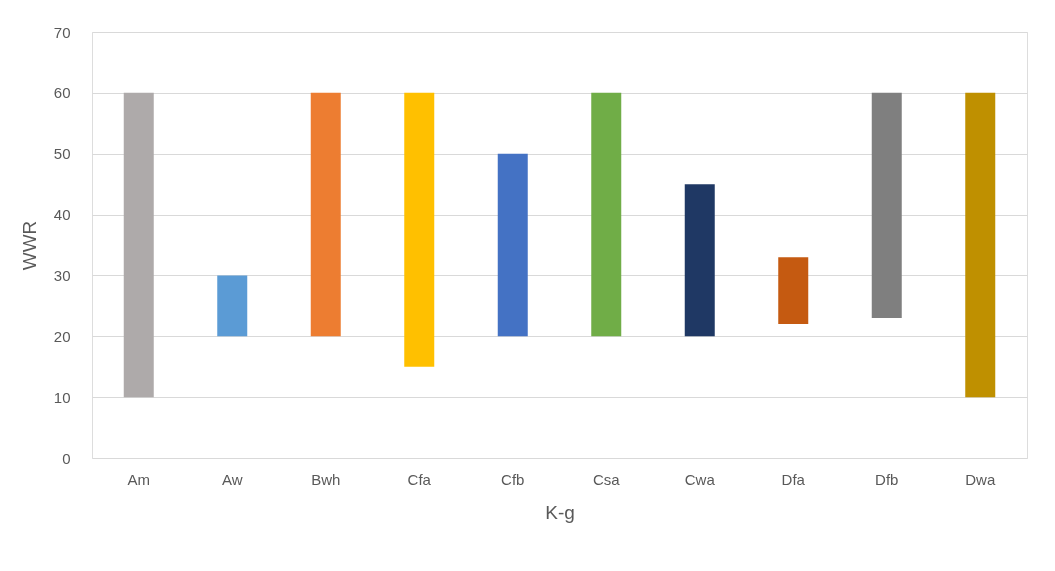 The image size is (1055, 571). Describe the element at coordinates (980, 479) in the screenshot. I see `x-tick-label: Dwa` at that location.